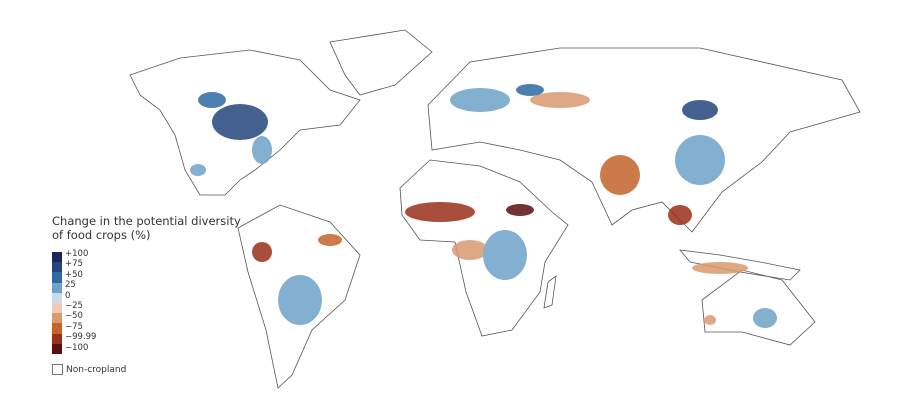 This screenshot has height=414, width=900. I want to click on non-cropland-swatch, so click(57, 369).